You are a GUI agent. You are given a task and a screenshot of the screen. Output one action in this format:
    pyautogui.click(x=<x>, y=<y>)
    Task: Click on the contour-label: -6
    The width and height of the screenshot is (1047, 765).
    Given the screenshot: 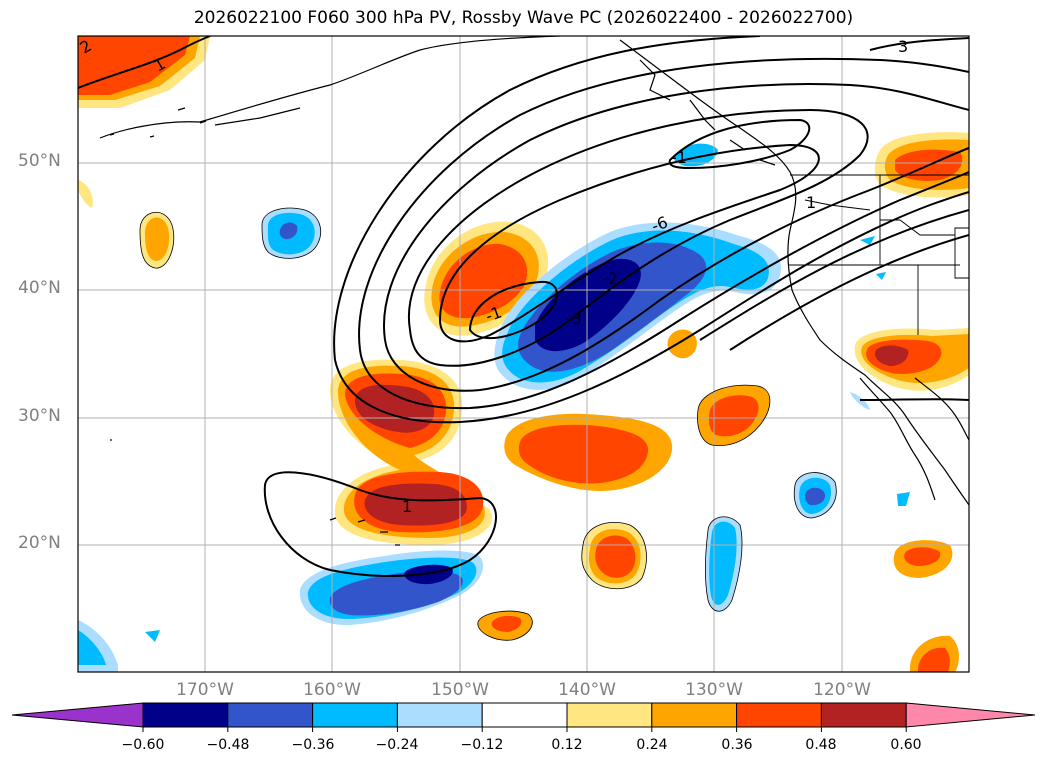 What is the action you would take?
    pyautogui.click(x=659, y=223)
    